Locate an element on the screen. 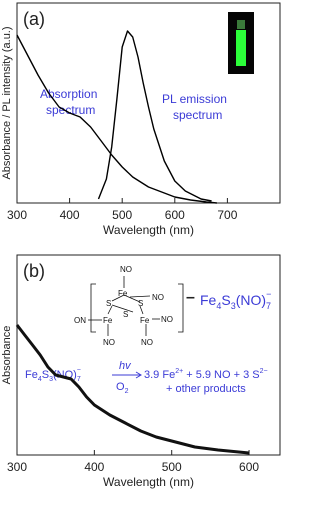 Image resolution: width=320 pixels, height=515 pixels. panel-label: (a) is located at coordinates (34, 19).